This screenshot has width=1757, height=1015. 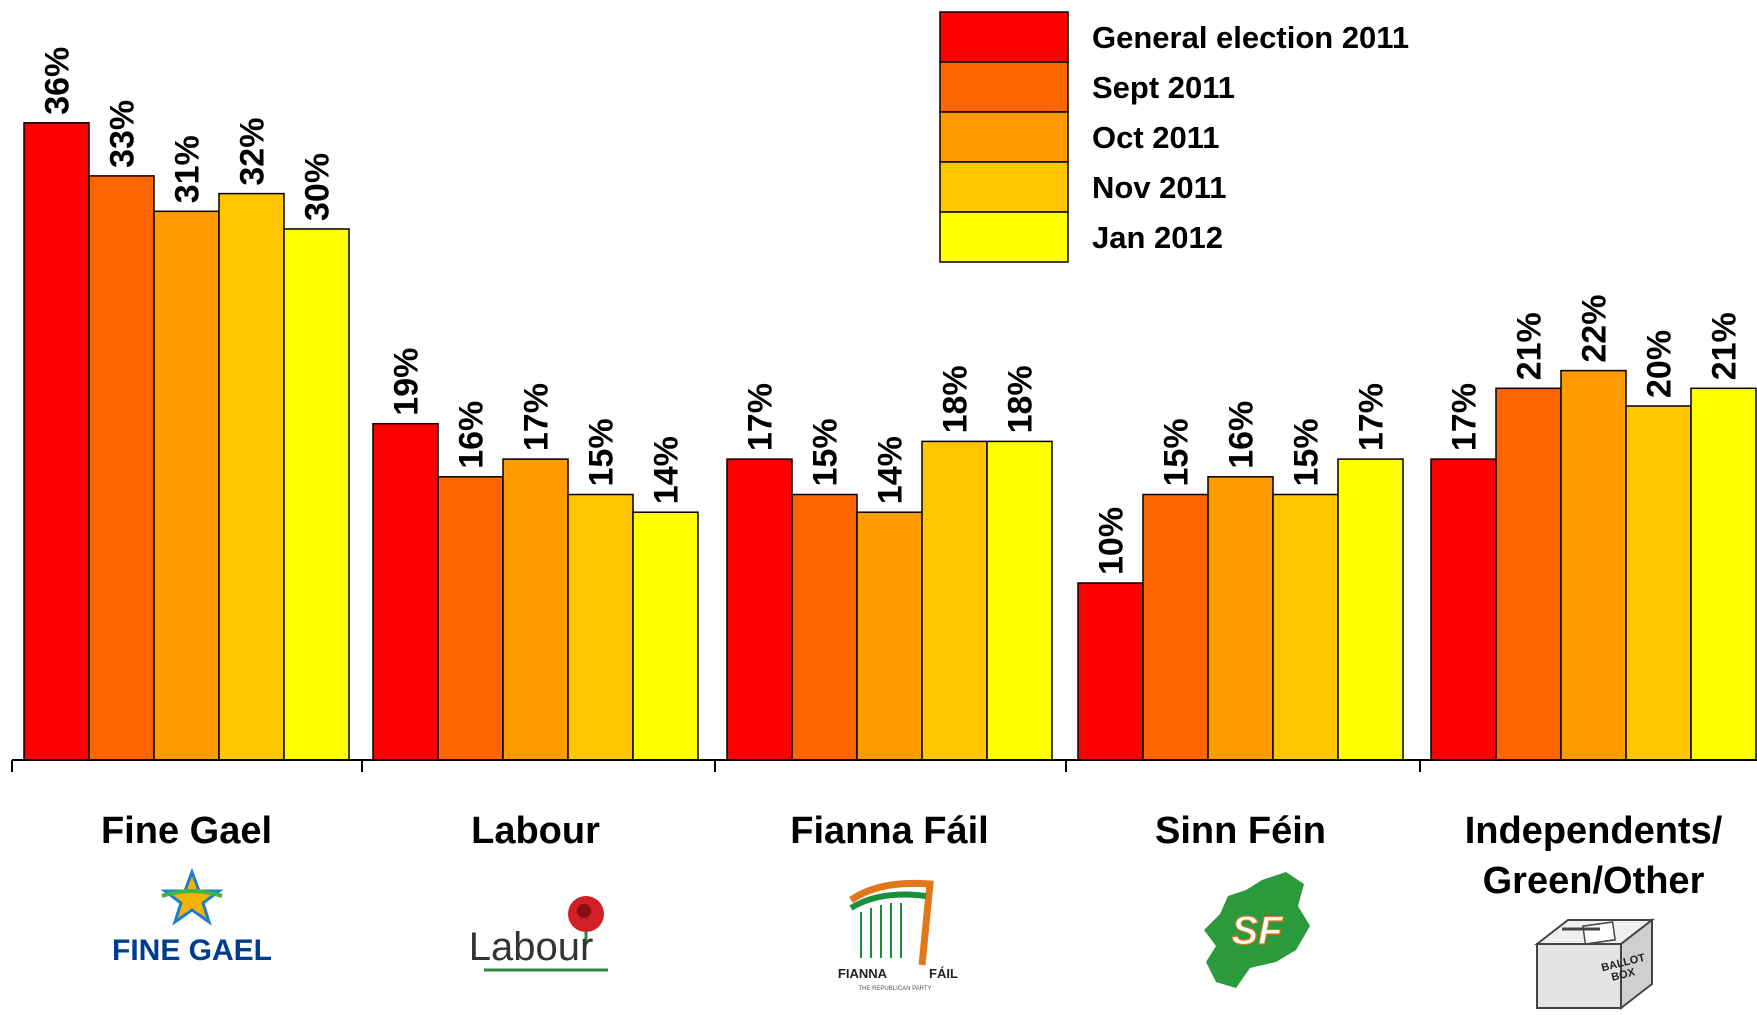 I want to click on category-label: Green/Other, so click(x=1594, y=881).